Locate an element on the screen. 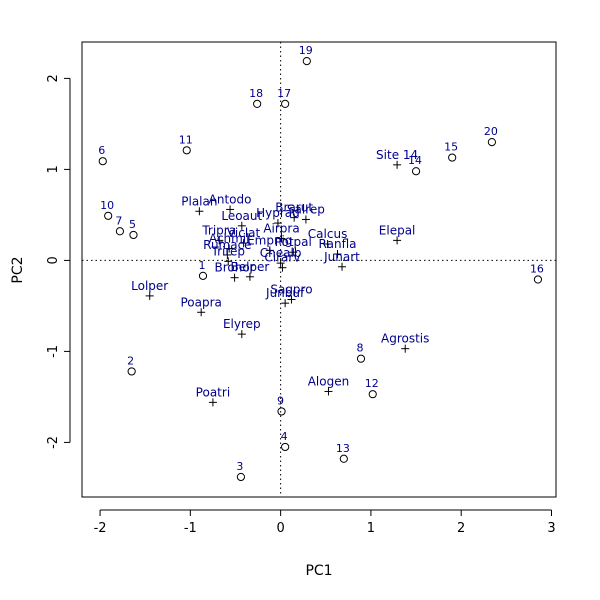  site-label-6: 6 is located at coordinates (101, 150).